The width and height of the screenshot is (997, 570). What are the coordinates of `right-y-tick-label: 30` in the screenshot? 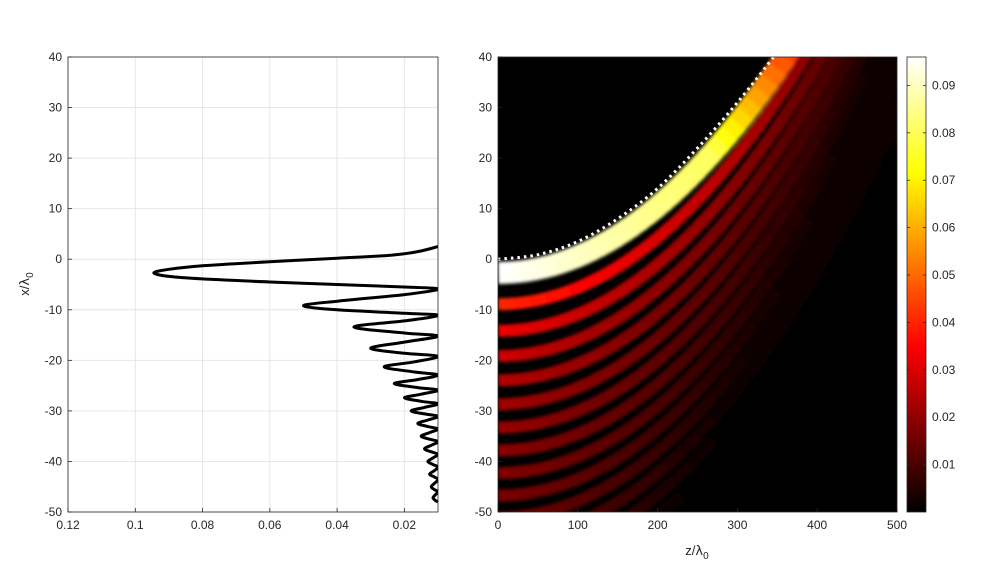 It's located at (486, 108).